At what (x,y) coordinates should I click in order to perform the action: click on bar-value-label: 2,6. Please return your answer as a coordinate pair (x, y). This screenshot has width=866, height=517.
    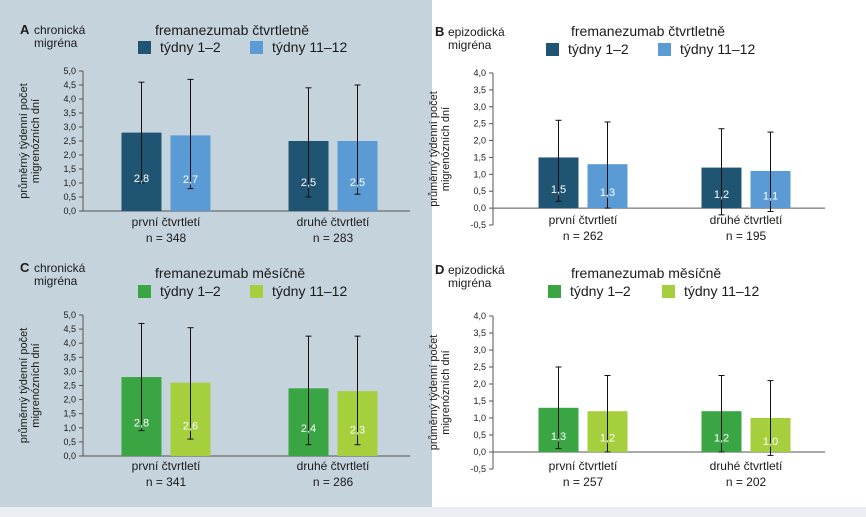
    Looking at the image, I should click on (190, 426).